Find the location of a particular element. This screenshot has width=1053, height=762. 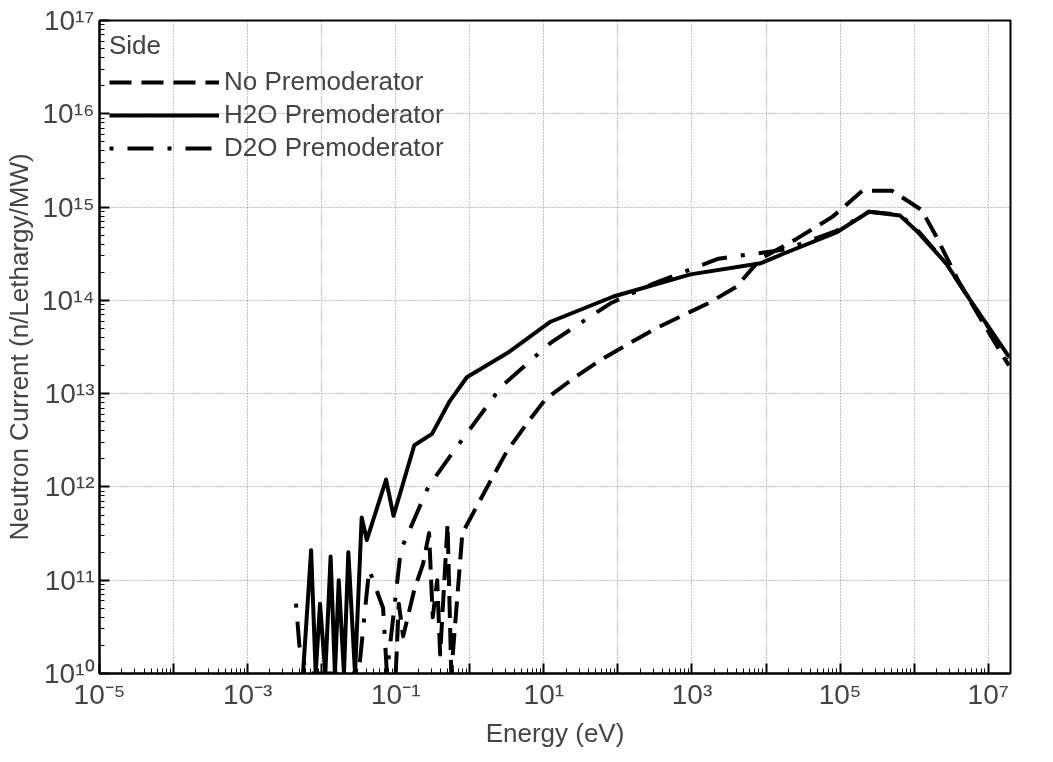

y-tick-label: 10¹¹ is located at coordinates (69, 580).